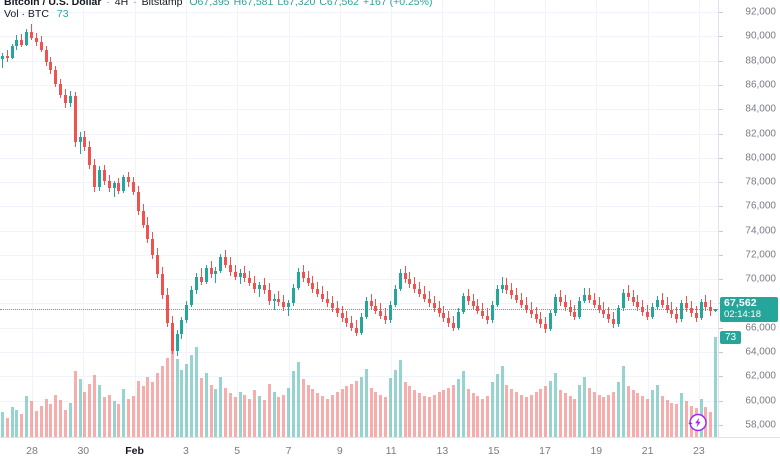 This screenshot has width=780, height=470. I want to click on price-tick-label: 84,000, so click(760, 109).